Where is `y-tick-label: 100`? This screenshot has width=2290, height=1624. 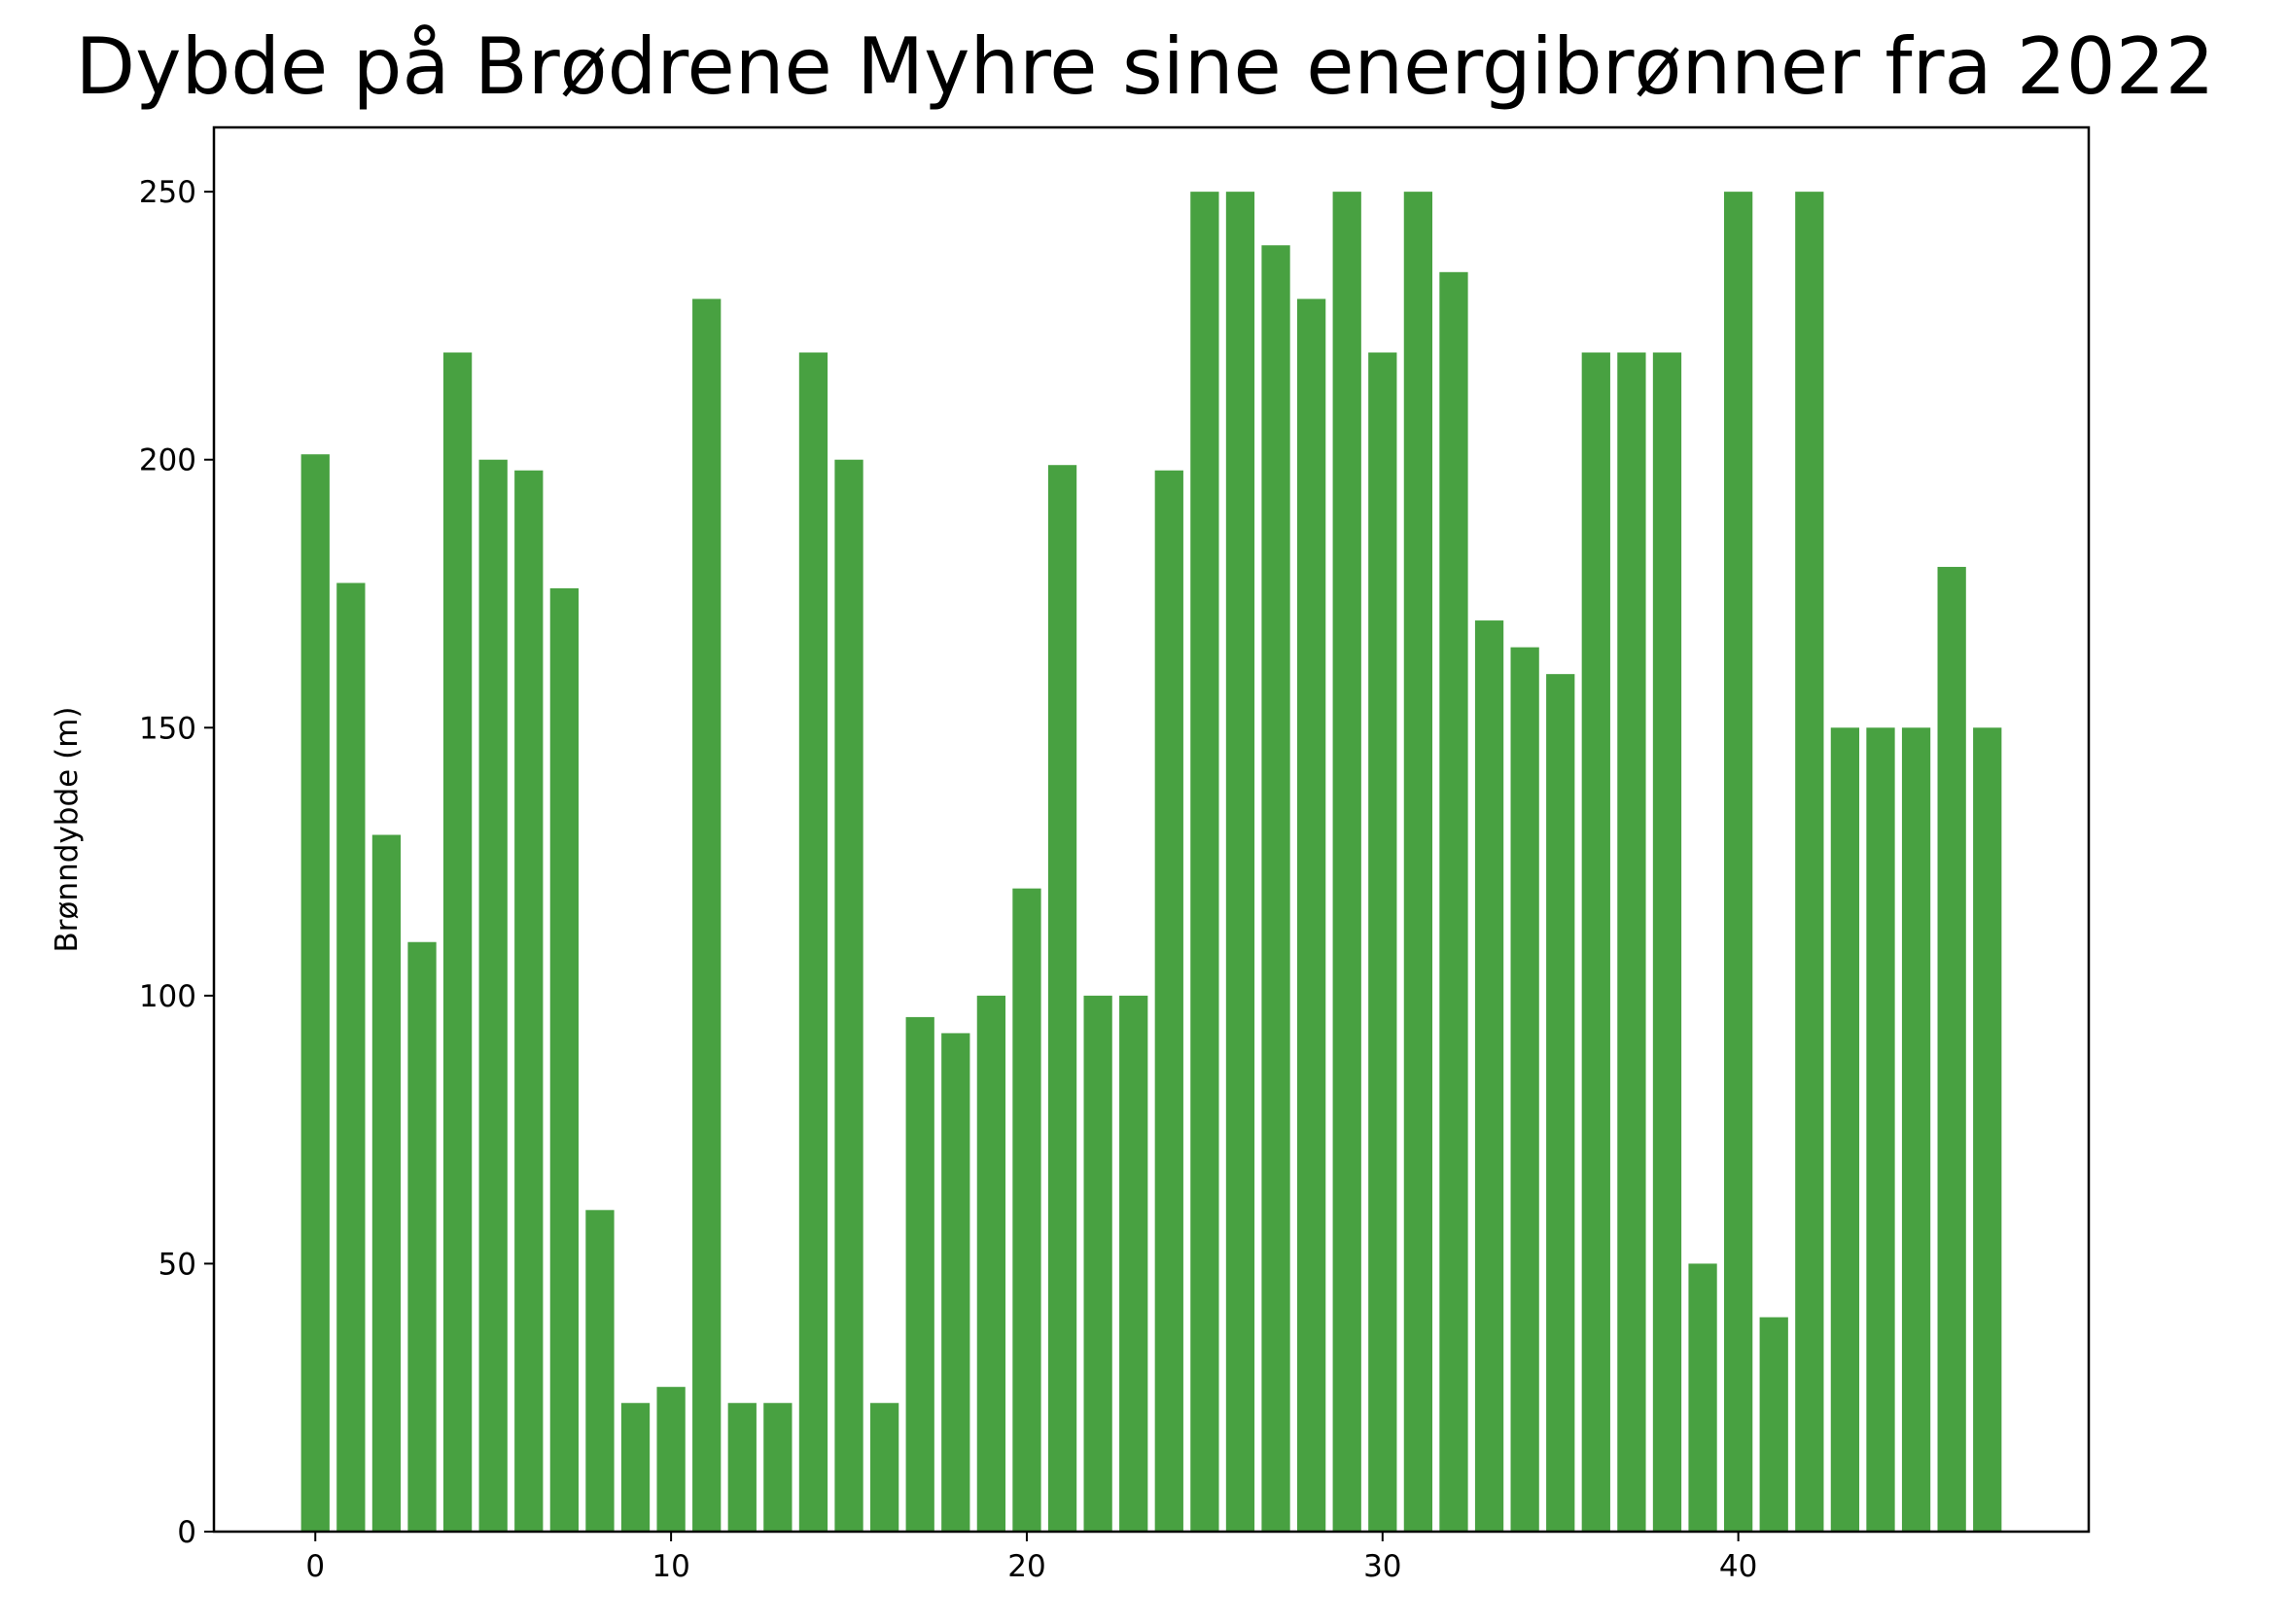 y-tick-label: 100 is located at coordinates (168, 996).